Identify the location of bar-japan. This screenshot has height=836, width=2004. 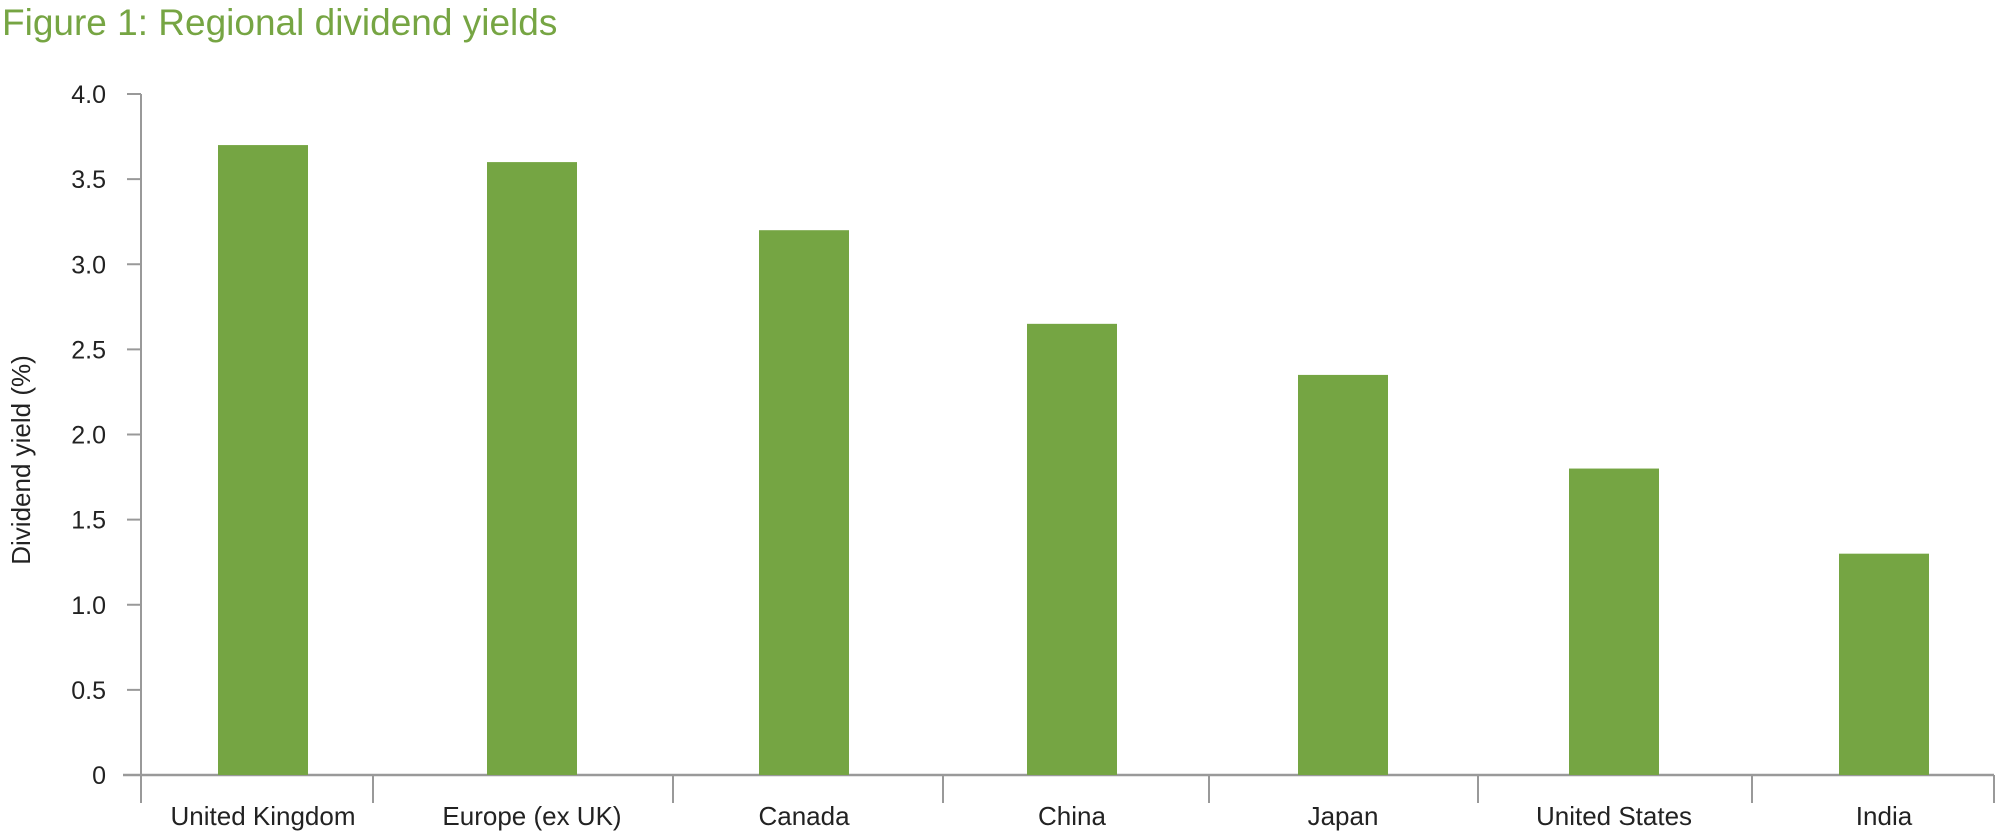
(1343, 574).